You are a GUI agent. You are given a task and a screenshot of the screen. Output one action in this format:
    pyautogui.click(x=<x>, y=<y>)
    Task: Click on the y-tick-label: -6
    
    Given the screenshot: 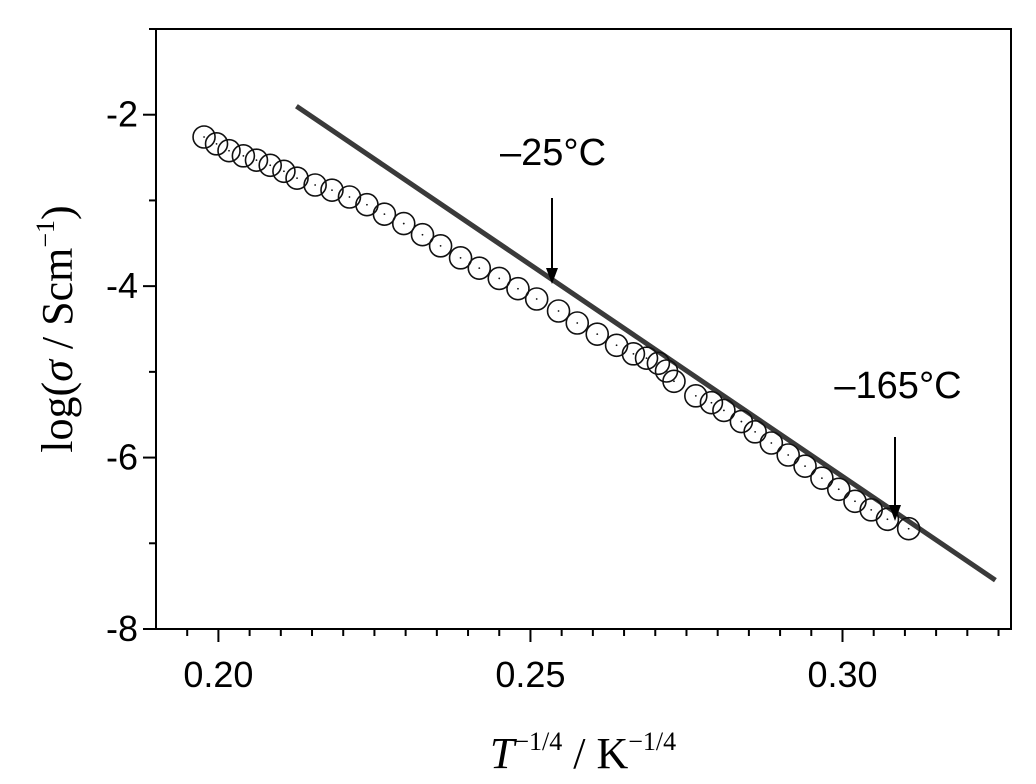 What is the action you would take?
    pyautogui.click(x=122, y=457)
    